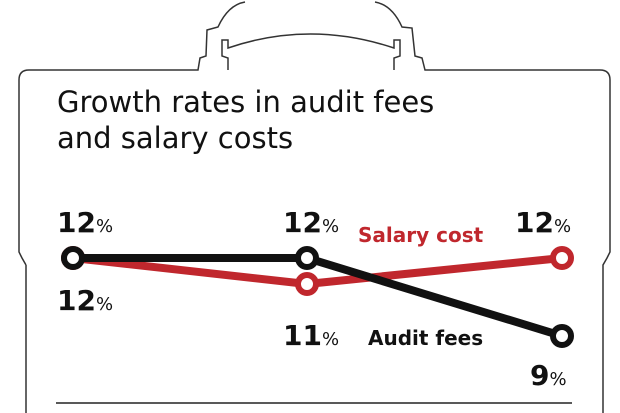 Image resolution: width=620 pixels, height=413 pixels. What do you see at coordinates (311, 335) in the screenshot?
I see `salary-cost-data-label: 11%` at bounding box center [311, 335].